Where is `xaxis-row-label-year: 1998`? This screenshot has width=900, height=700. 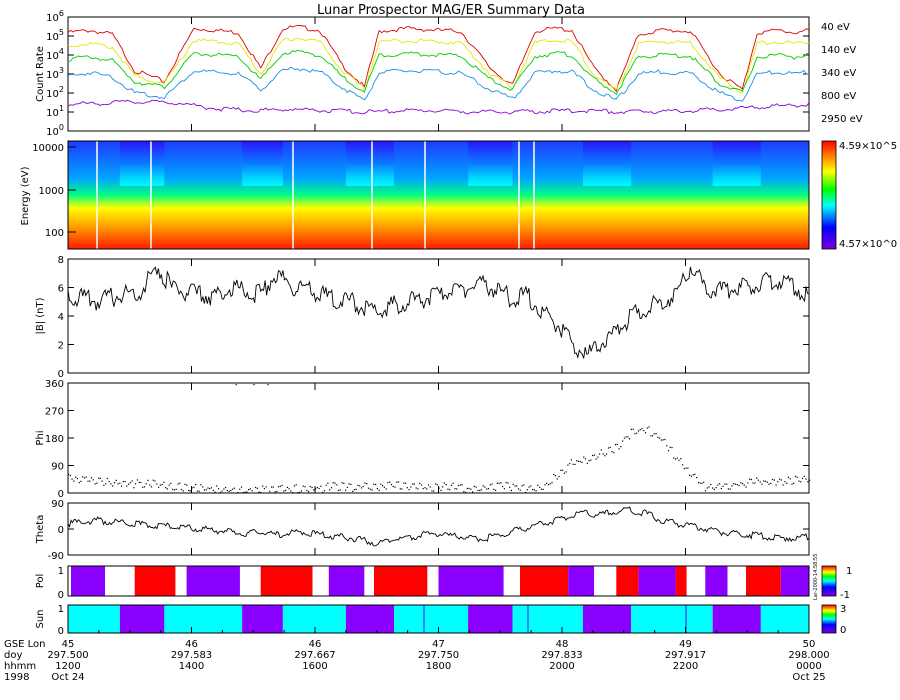
xaxis-row-label-year: 1998 is located at coordinates (16, 677).